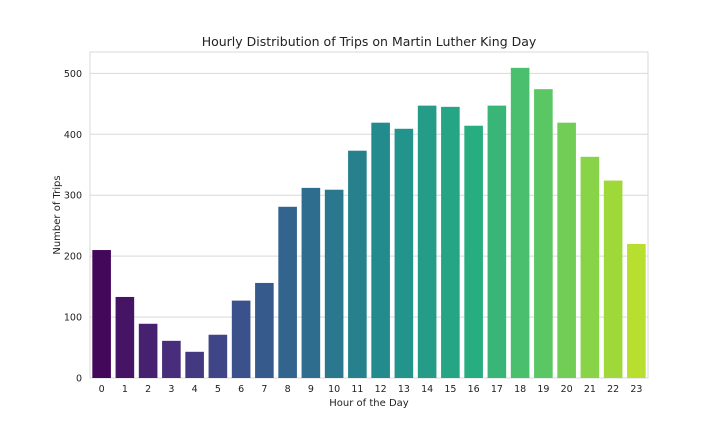 This screenshot has width=720, height=432. What do you see at coordinates (543, 389) in the screenshot?
I see `x-tick-label: 19` at bounding box center [543, 389].